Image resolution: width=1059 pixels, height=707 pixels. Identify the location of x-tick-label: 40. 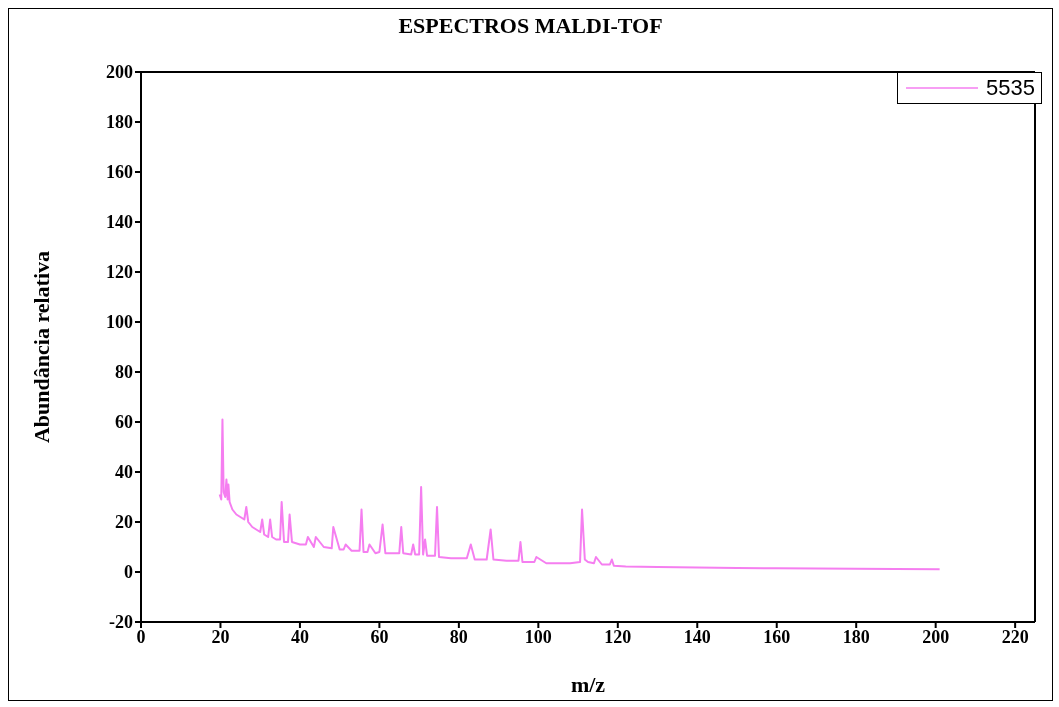
(299, 636).